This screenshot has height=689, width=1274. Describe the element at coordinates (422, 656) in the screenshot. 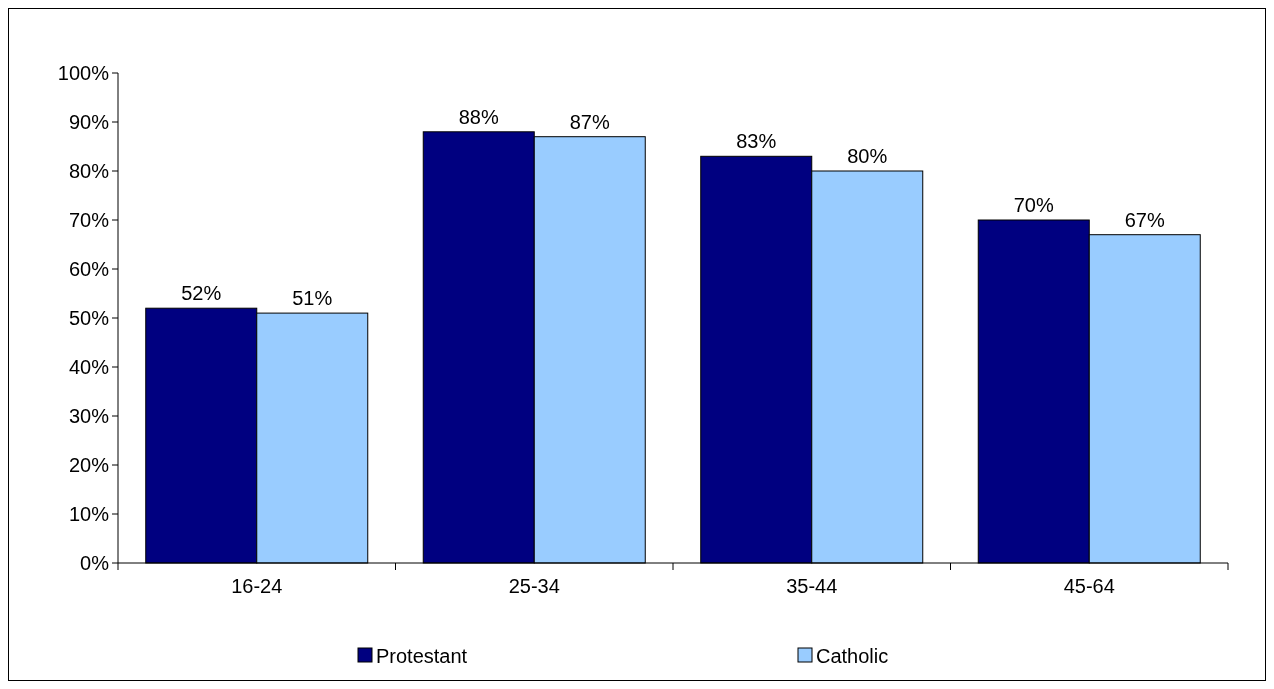

I see `legend-label: Protestant` at that location.